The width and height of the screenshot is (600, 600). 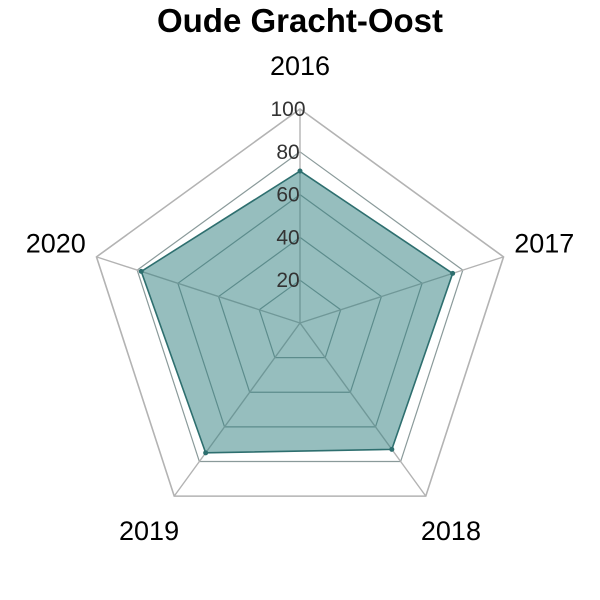 I want to click on tick-label-80: 80, so click(x=287, y=152).